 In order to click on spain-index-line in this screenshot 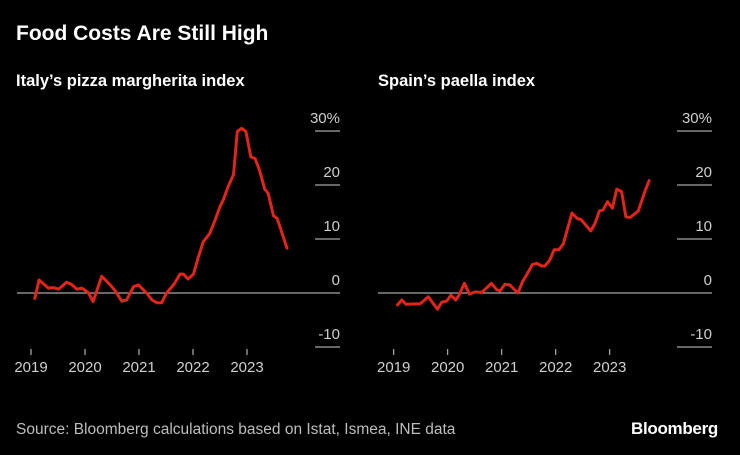, I will do `click(523, 245)`.